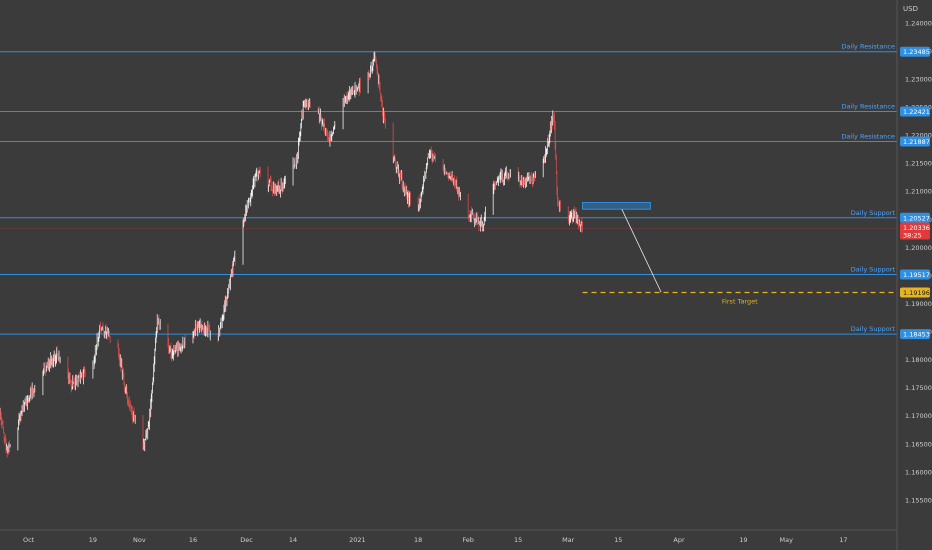 This screenshot has height=550, width=932. I want to click on level-price-badge-text: 1.18453, so click(916, 335).